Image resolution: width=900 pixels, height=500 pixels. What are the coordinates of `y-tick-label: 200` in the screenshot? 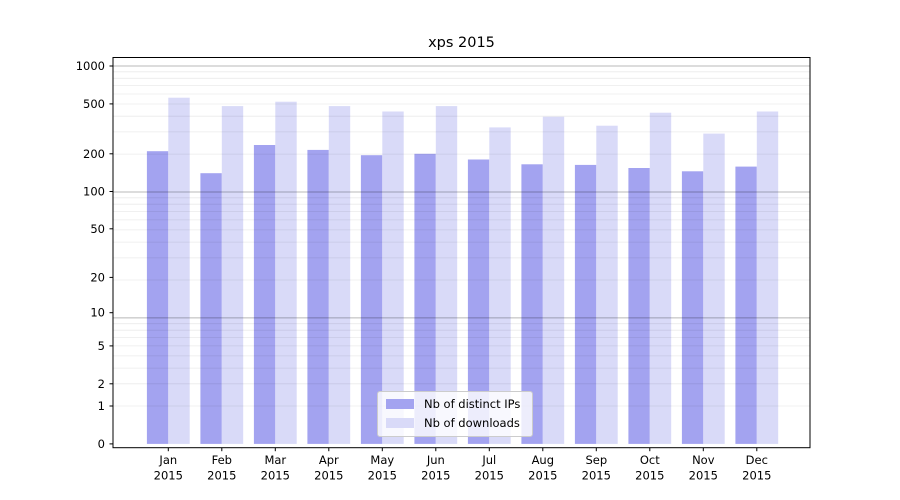 It's located at (94, 154).